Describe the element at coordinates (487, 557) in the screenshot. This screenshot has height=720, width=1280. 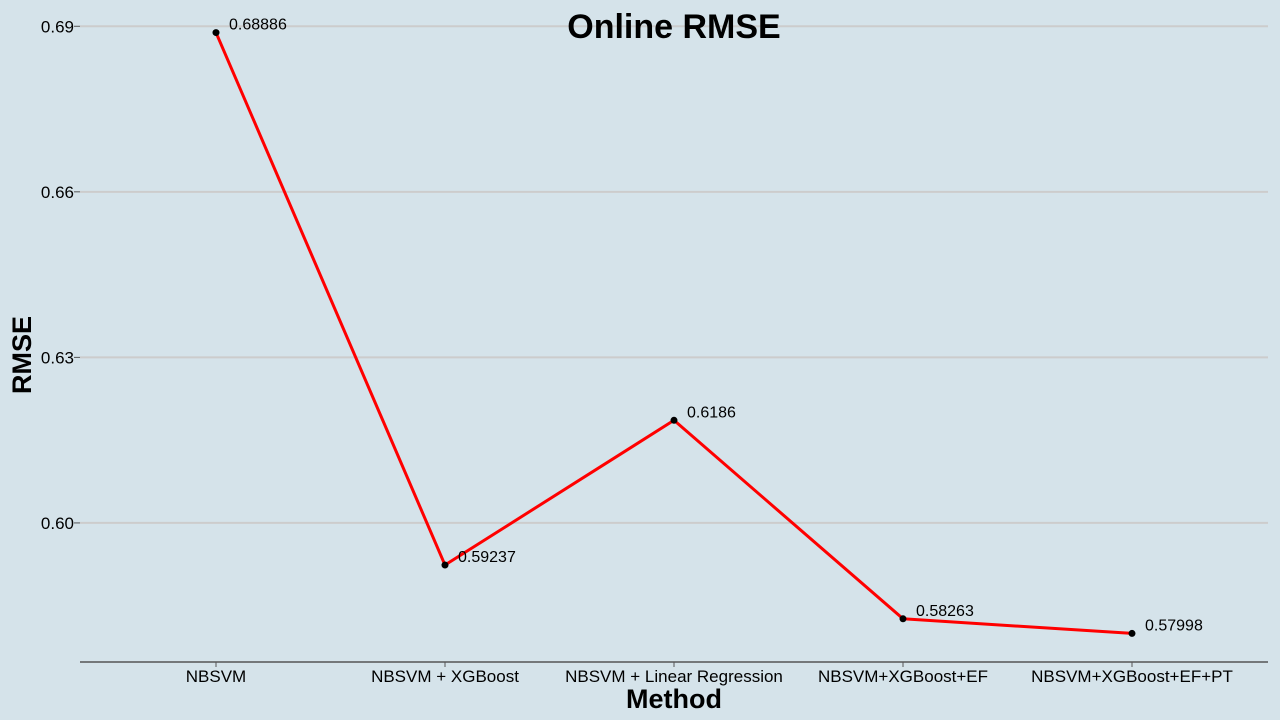
I see `data-label: 0.59237` at that location.